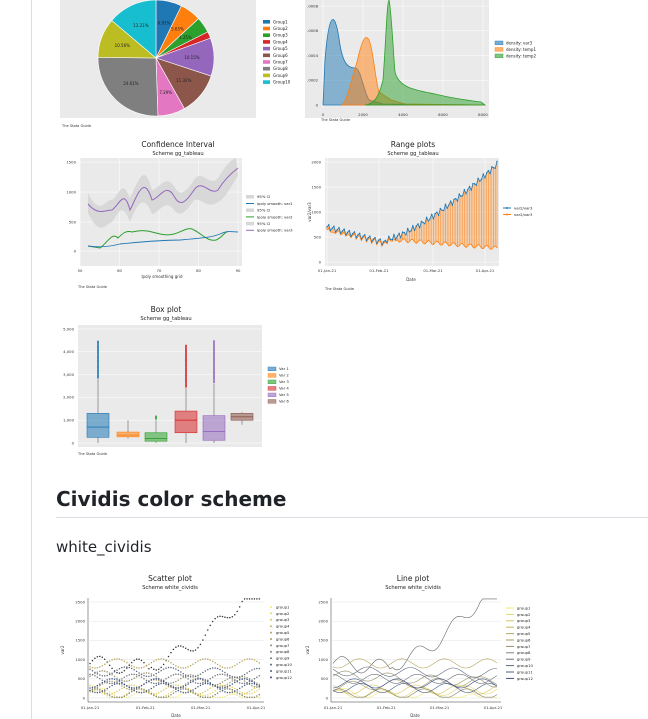 Image resolution: width=648 pixels, height=719 pixels. I want to click on pie-legend-label: Group9, so click(280, 75).